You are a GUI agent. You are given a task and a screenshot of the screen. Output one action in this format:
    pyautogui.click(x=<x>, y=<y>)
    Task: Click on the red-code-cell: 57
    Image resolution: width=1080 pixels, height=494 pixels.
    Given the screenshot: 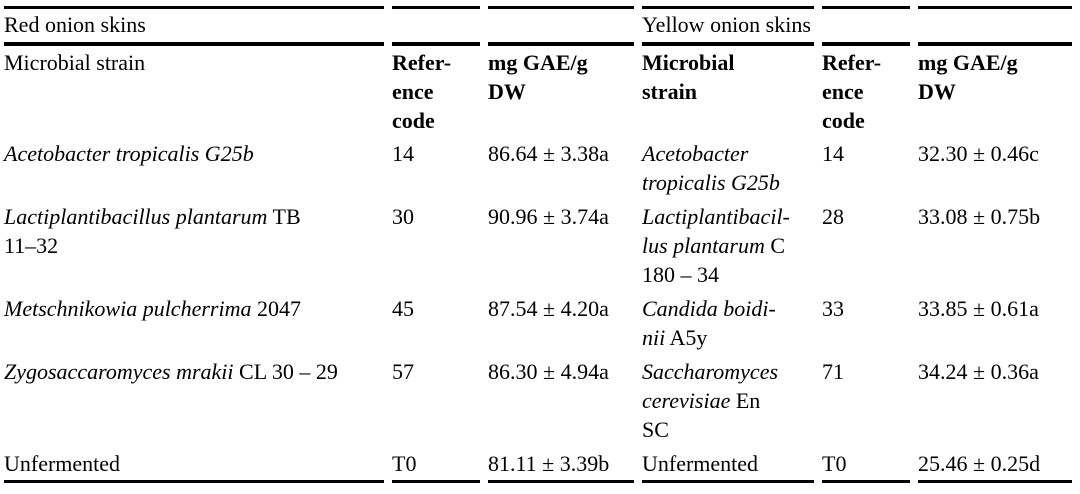 What is the action you would take?
    pyautogui.click(x=403, y=371)
    